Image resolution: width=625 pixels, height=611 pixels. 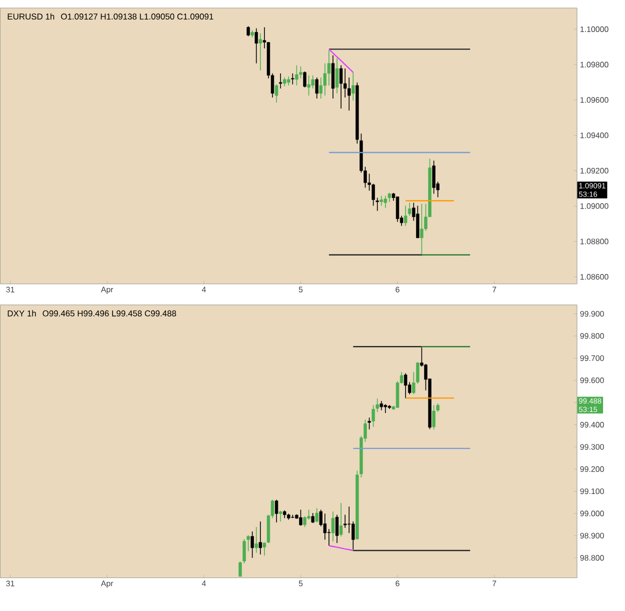 What do you see at coordinates (109, 313) in the screenshot?
I see `text: O99.465 H99.496 L99.458 C99.488` at bounding box center [109, 313].